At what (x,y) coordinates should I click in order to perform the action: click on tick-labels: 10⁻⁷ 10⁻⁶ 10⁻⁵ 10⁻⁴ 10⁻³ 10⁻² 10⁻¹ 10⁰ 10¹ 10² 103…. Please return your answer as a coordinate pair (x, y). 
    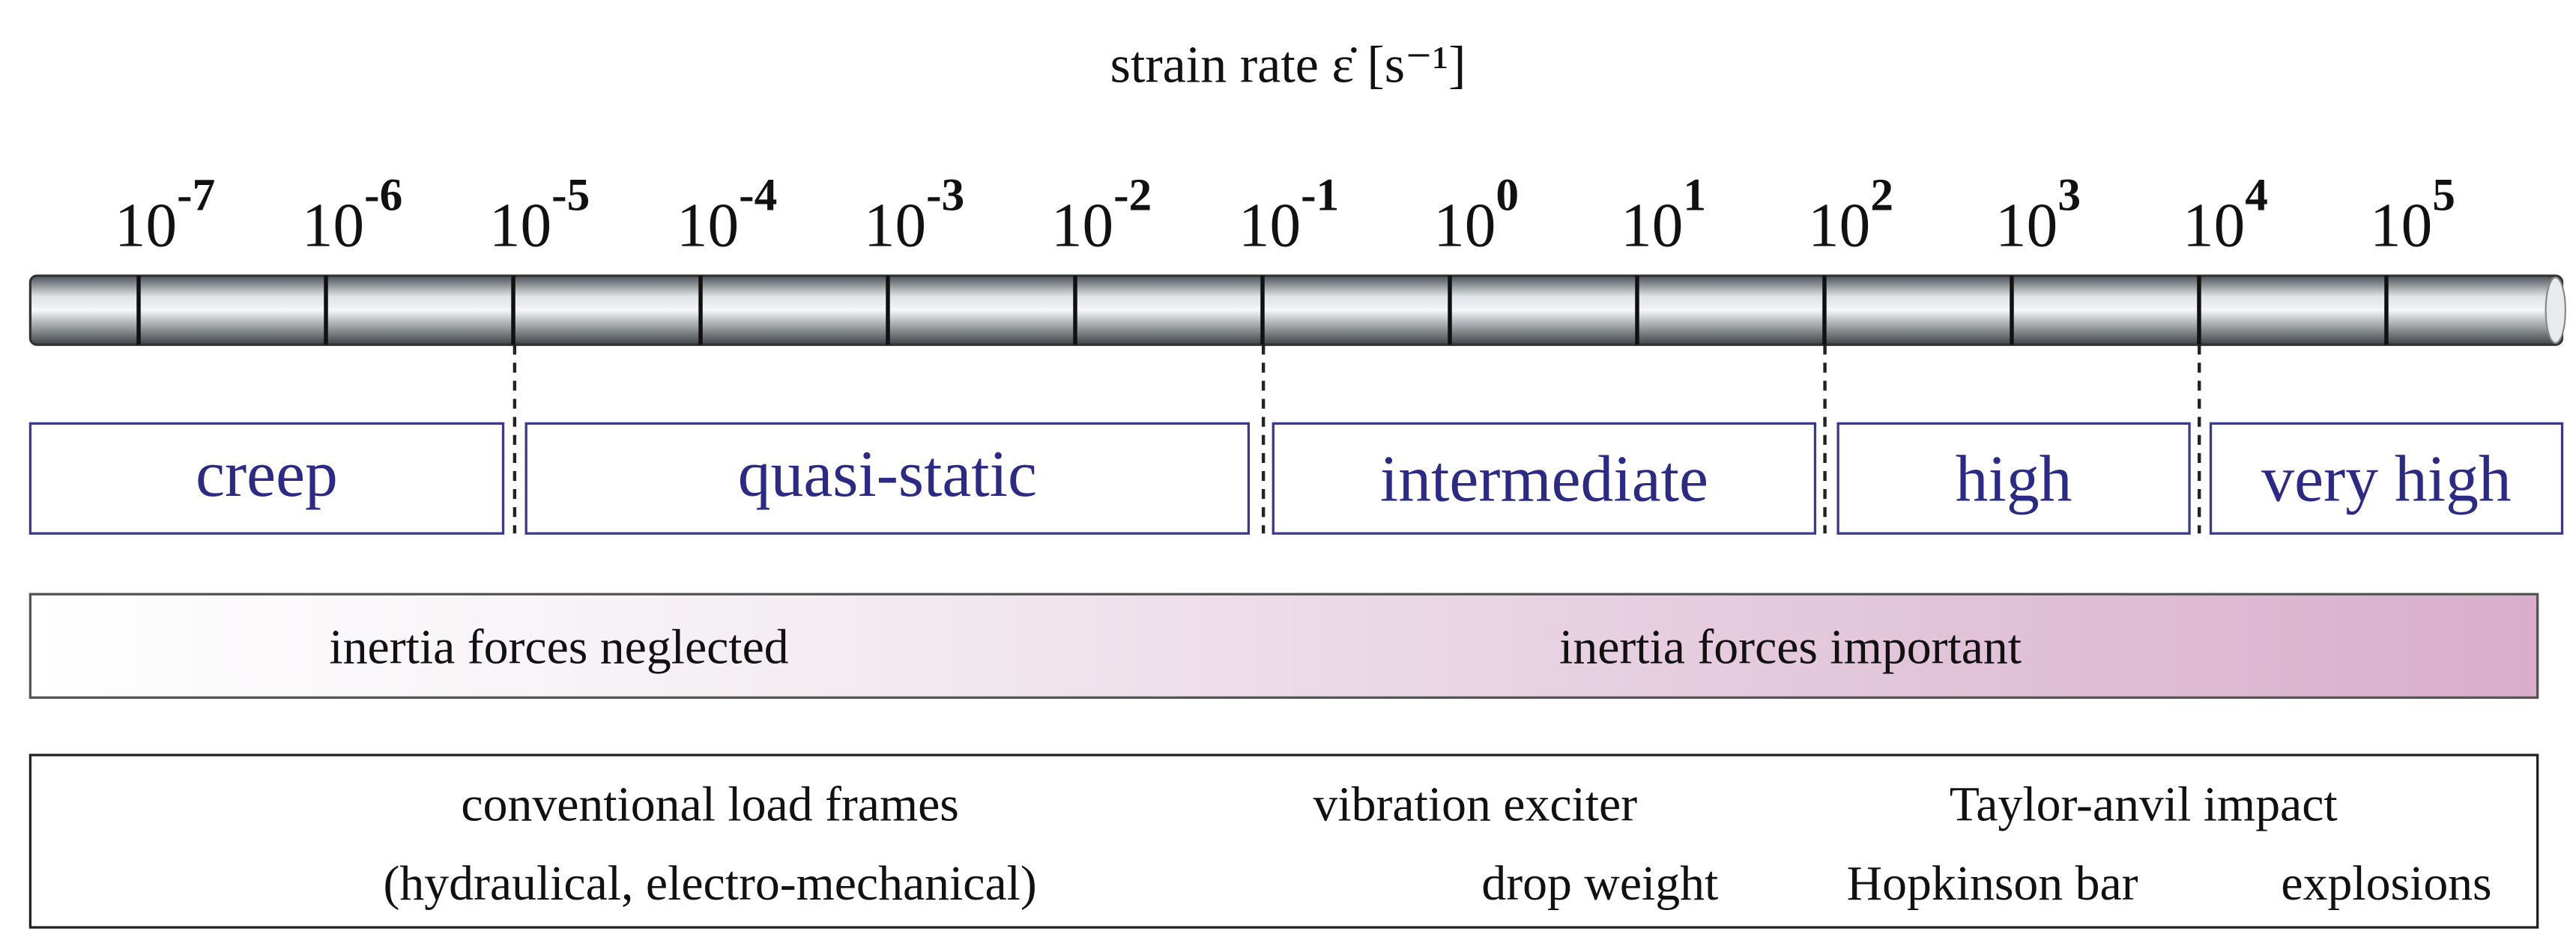
    Looking at the image, I should click on (1285, 214).